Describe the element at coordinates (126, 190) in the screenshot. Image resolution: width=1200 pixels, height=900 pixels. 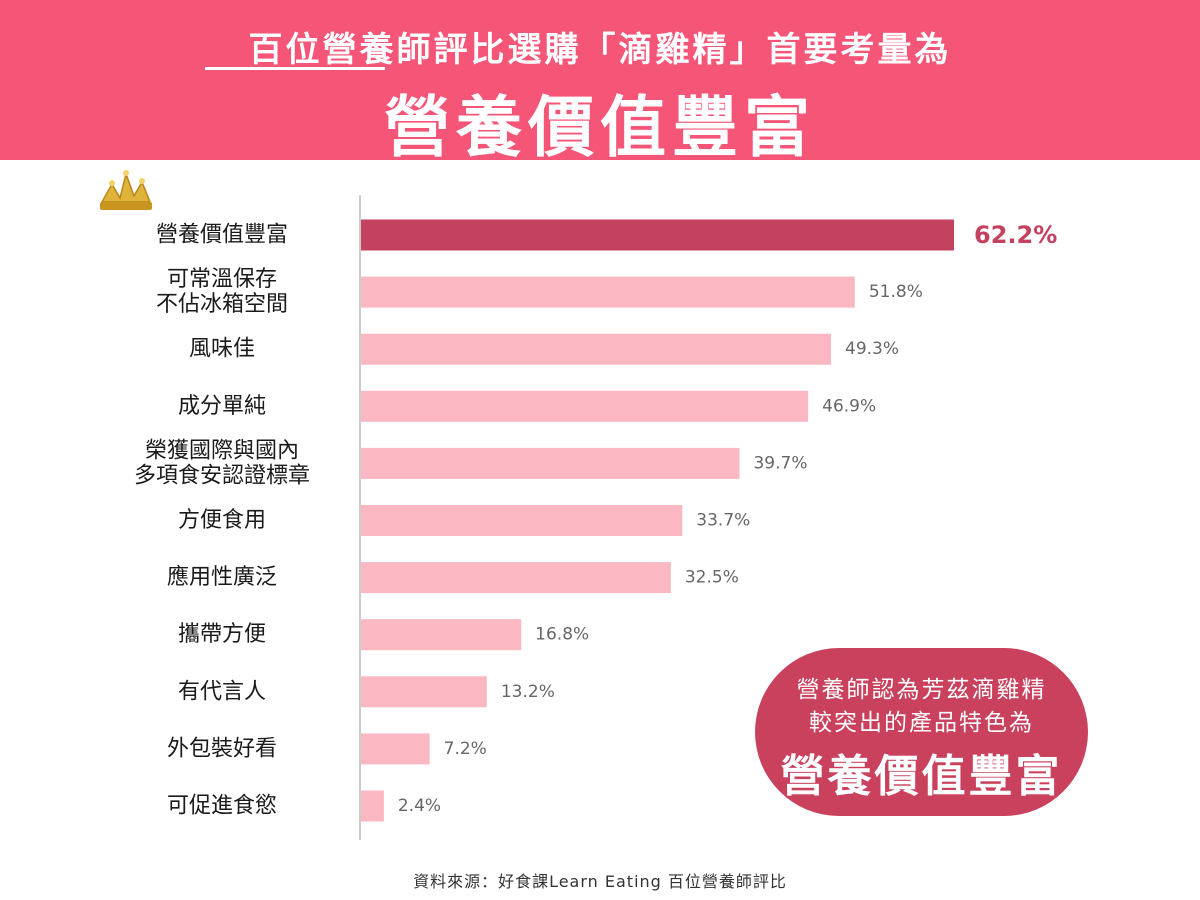
I see `crown-icon` at that location.